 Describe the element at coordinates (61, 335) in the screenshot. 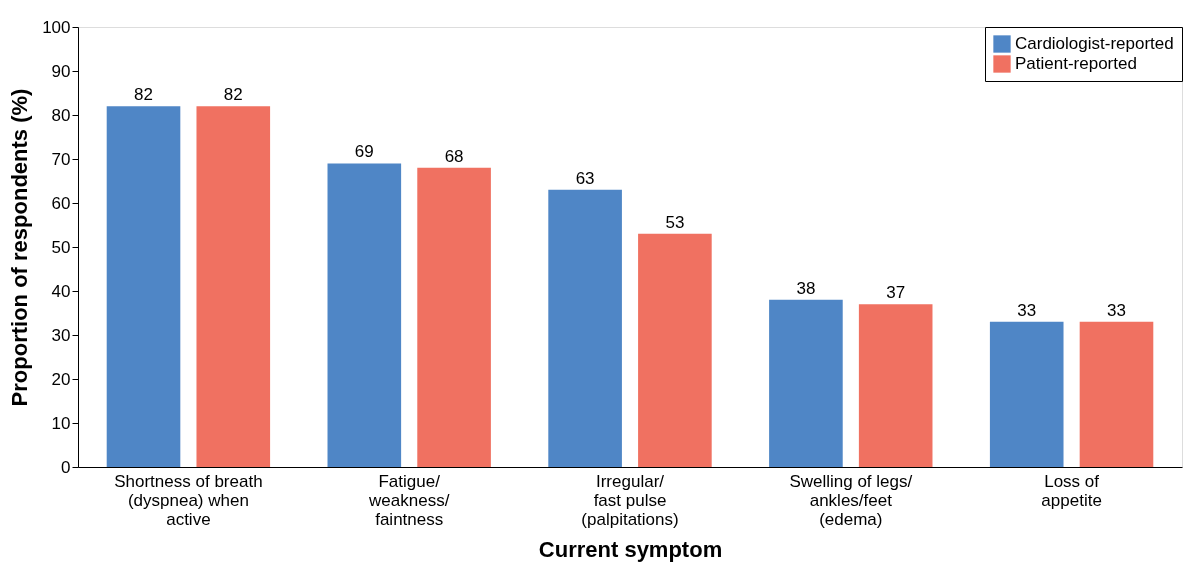

I see `y-tick-label: 30` at that location.